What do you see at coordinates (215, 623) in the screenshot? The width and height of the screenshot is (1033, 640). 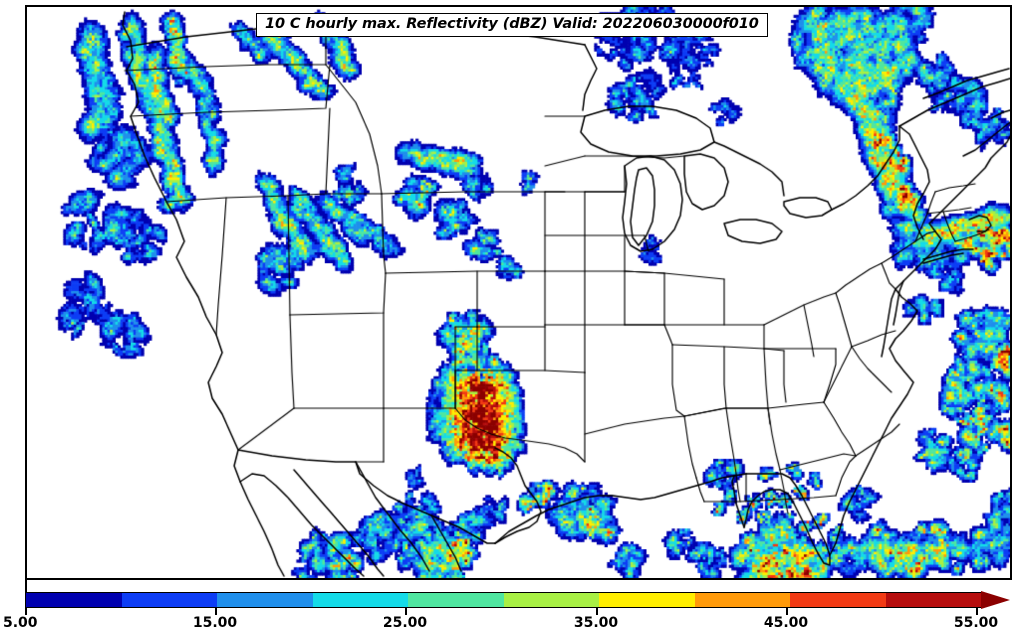 I see `colorbar-tick-label-15.00: 15.00` at bounding box center [215, 623].